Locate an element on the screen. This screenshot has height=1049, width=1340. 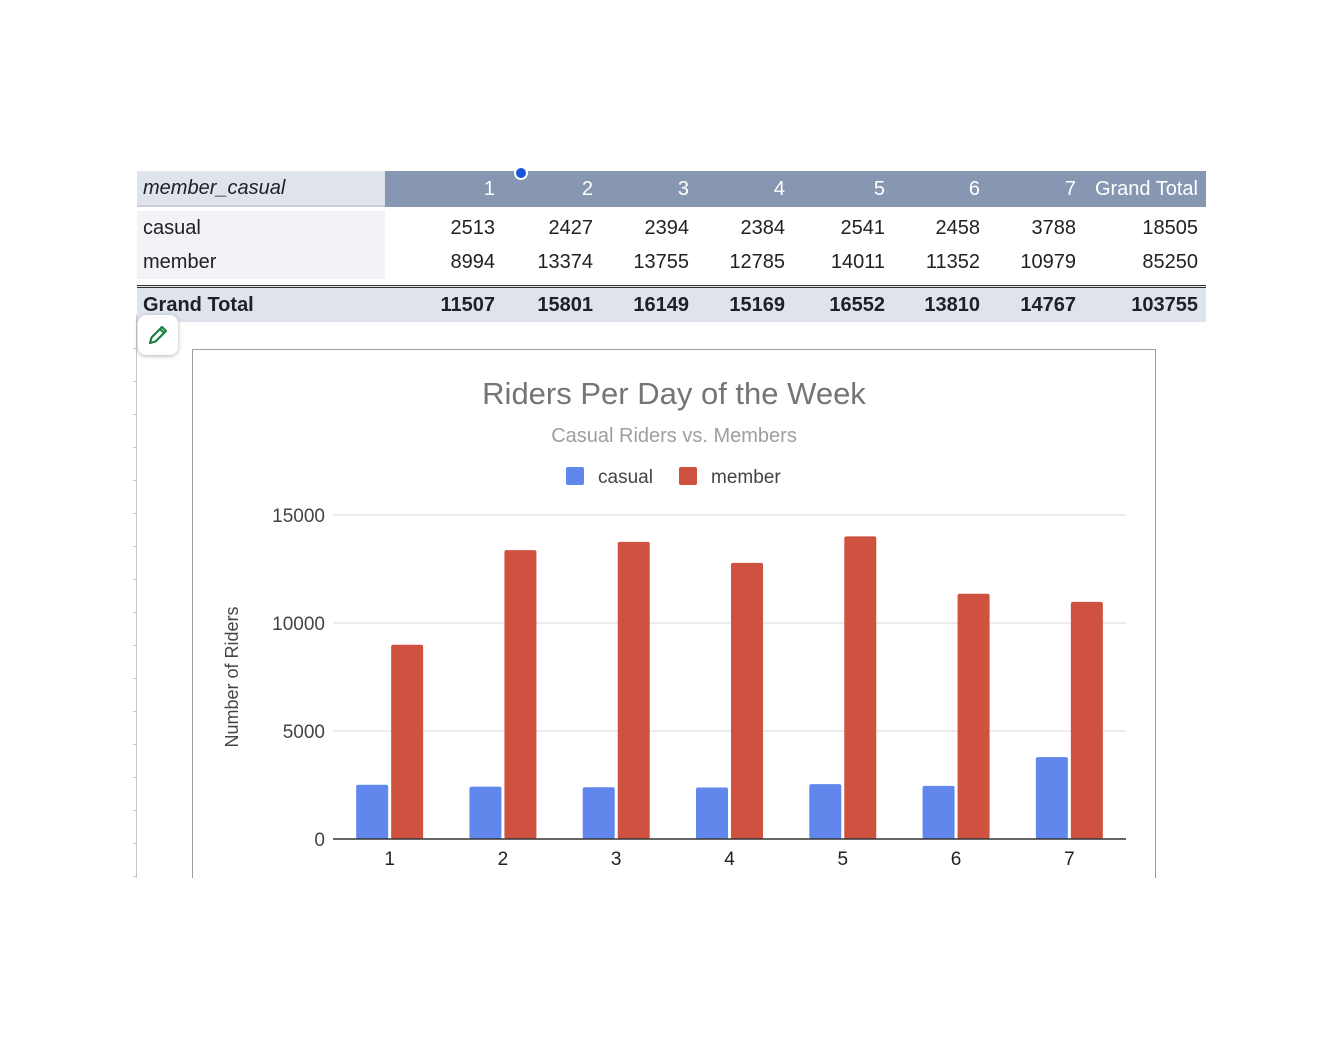
x-tick-label: 5 is located at coordinates (842, 859).